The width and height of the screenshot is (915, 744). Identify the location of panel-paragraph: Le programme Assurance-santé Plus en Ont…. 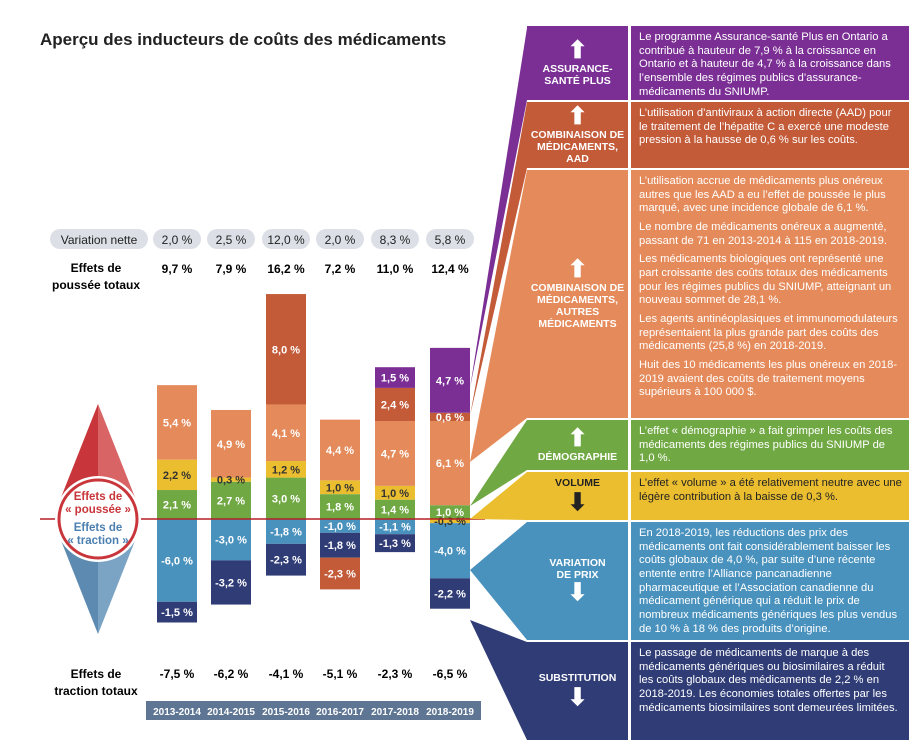
(765, 64).